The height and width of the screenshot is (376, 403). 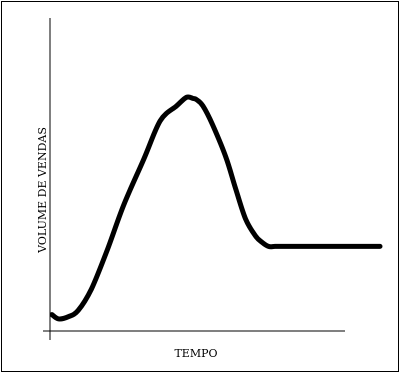 I want to click on y-axis-label: VOLUME DE VENDAS, so click(x=42, y=190).